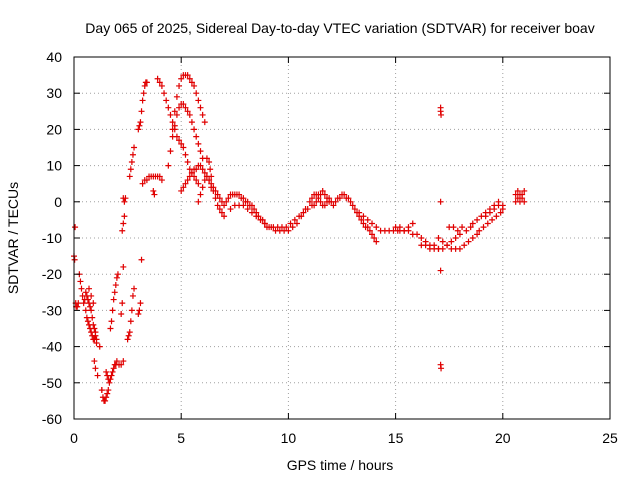 The width and height of the screenshot is (640, 480). Describe the element at coordinates (610, 438) in the screenshot. I see `x-tick-label: 25` at that location.